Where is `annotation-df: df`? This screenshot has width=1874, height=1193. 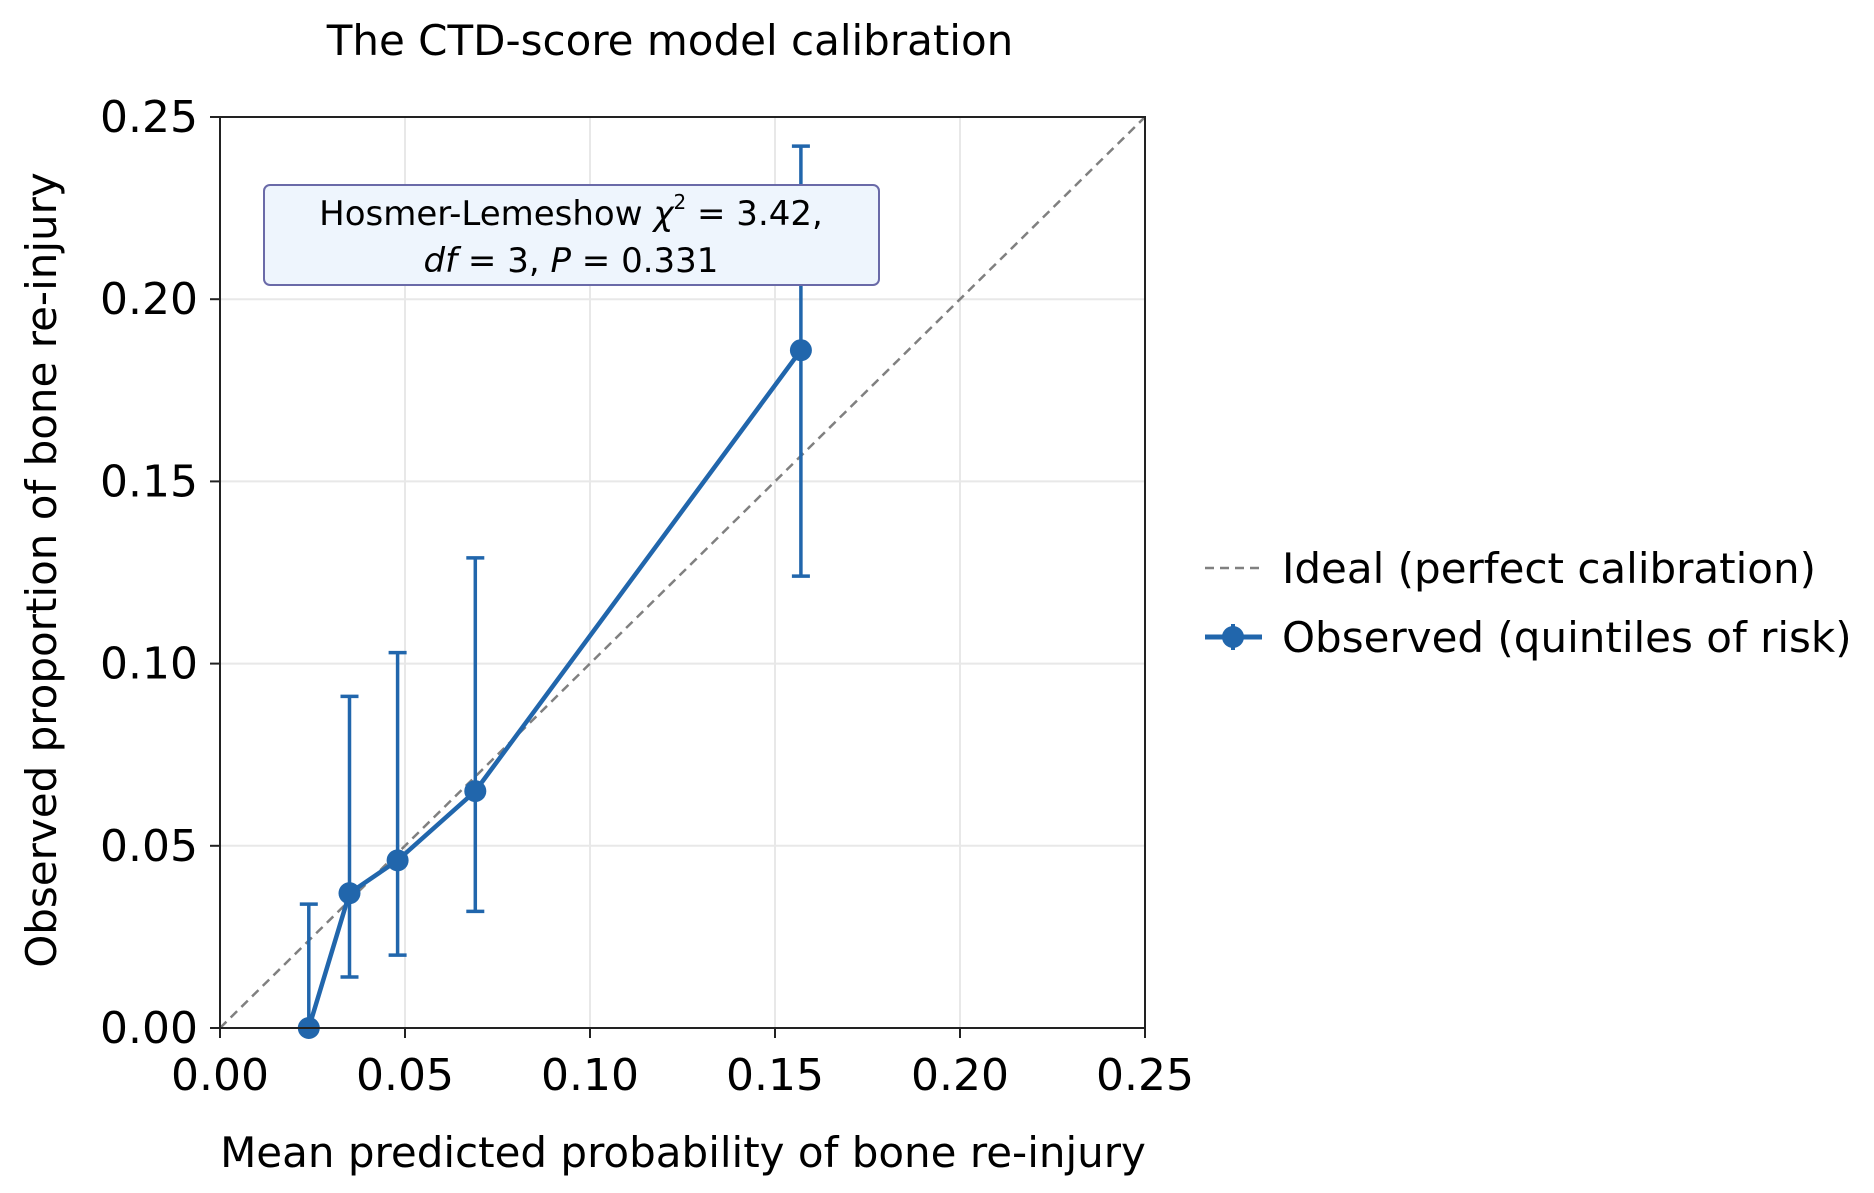 annotation-df: df is located at coordinates (443, 261).